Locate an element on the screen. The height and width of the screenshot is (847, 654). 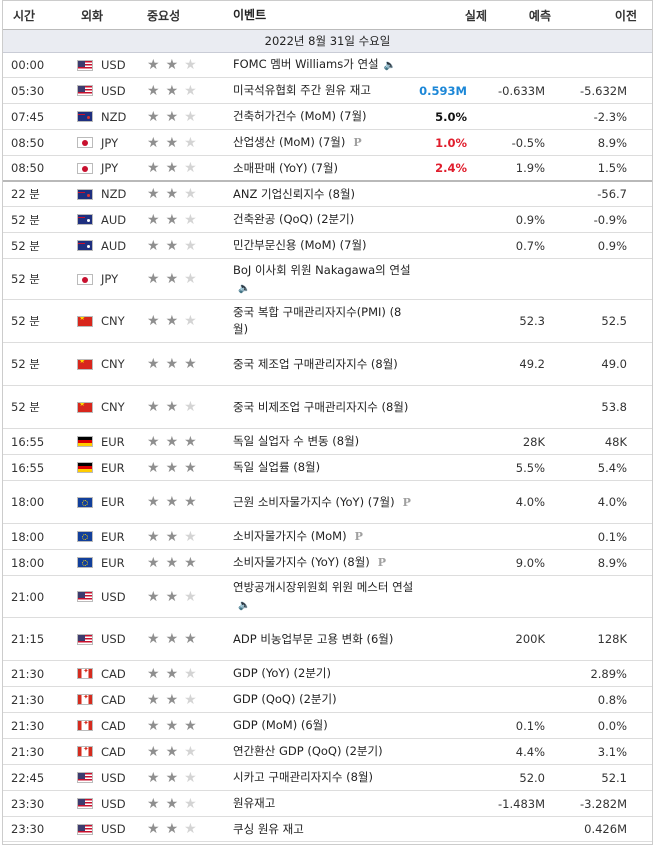
event-name: GDP (MoM) (6월) is located at coordinates (324, 725).